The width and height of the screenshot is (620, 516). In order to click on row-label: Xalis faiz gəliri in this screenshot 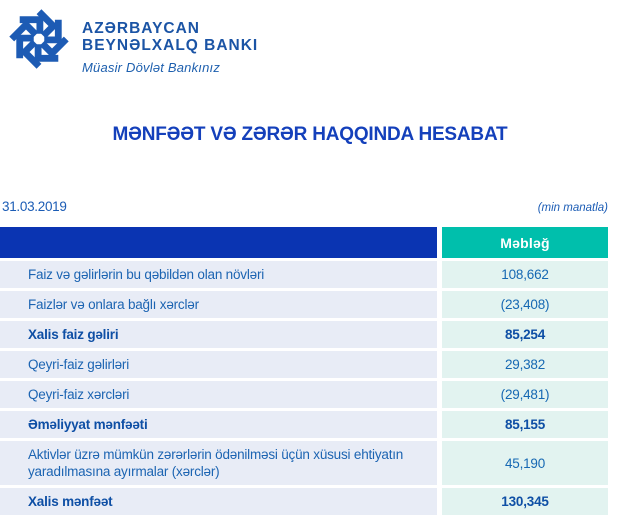, I will do `click(218, 334)`.